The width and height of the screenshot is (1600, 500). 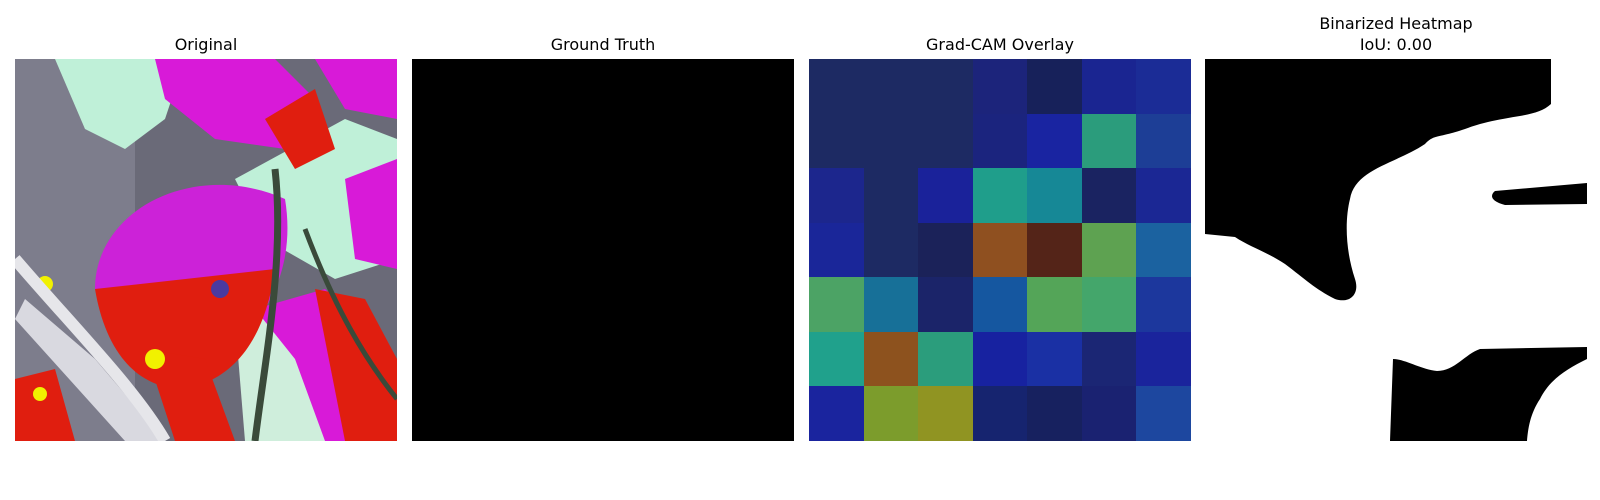 I want to click on binarized-title: Binarized Heatmap IoU: 0.00, so click(x=1396, y=34).